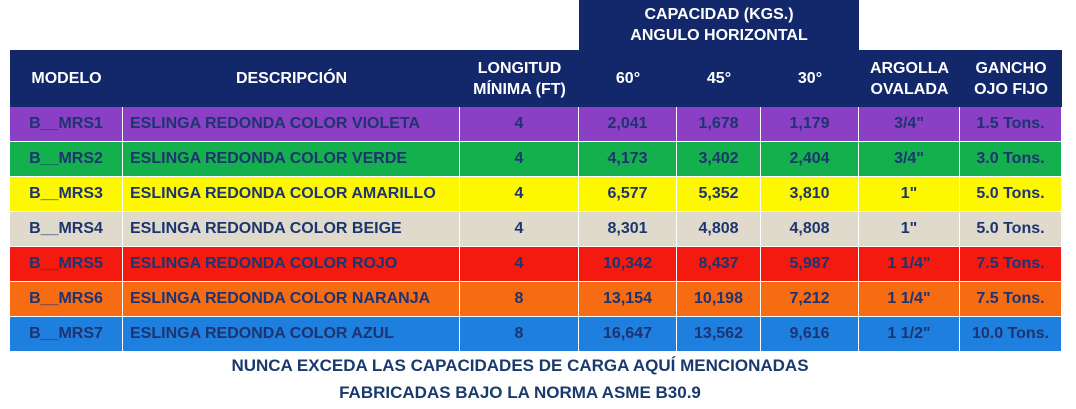 The image size is (1076, 409). I want to click on header-longitud: LONGITUD MÍNIMA (FT), so click(519, 78).